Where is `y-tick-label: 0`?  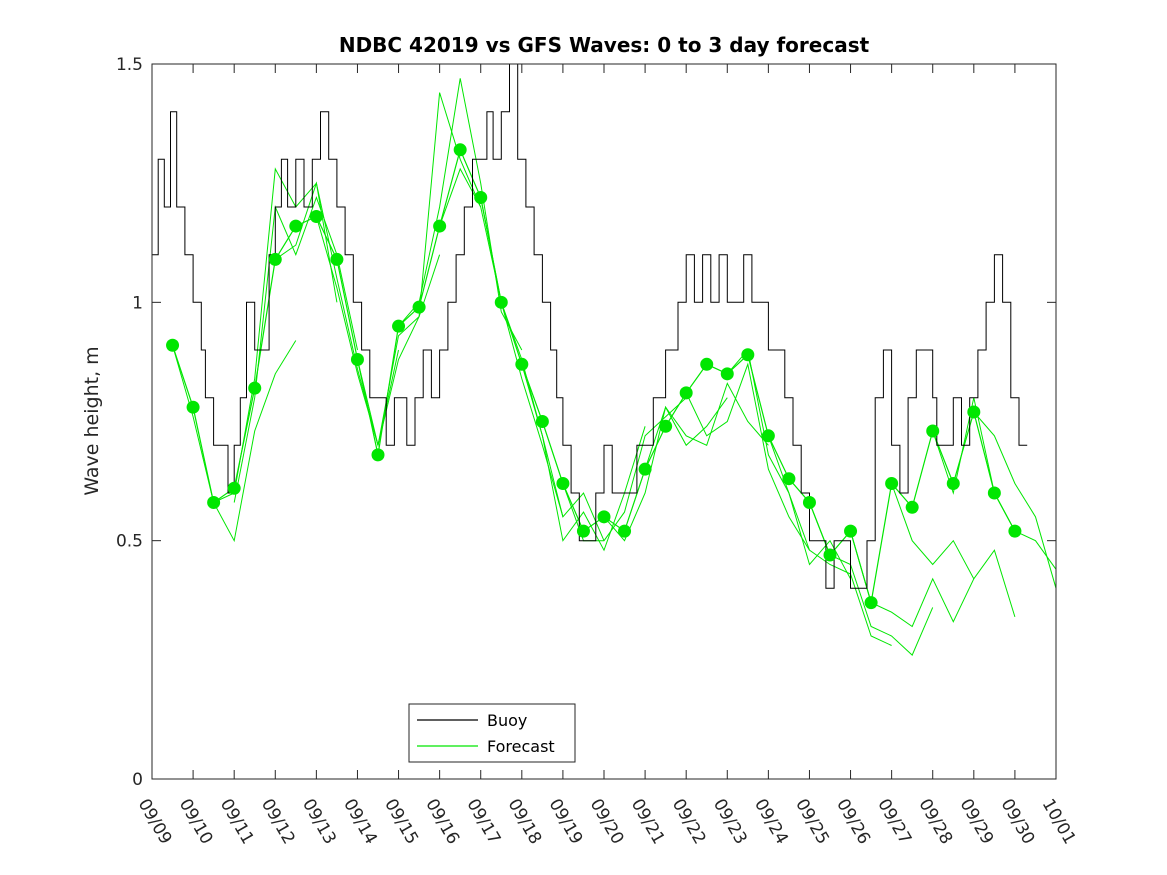 y-tick-label: 0 is located at coordinates (137, 780).